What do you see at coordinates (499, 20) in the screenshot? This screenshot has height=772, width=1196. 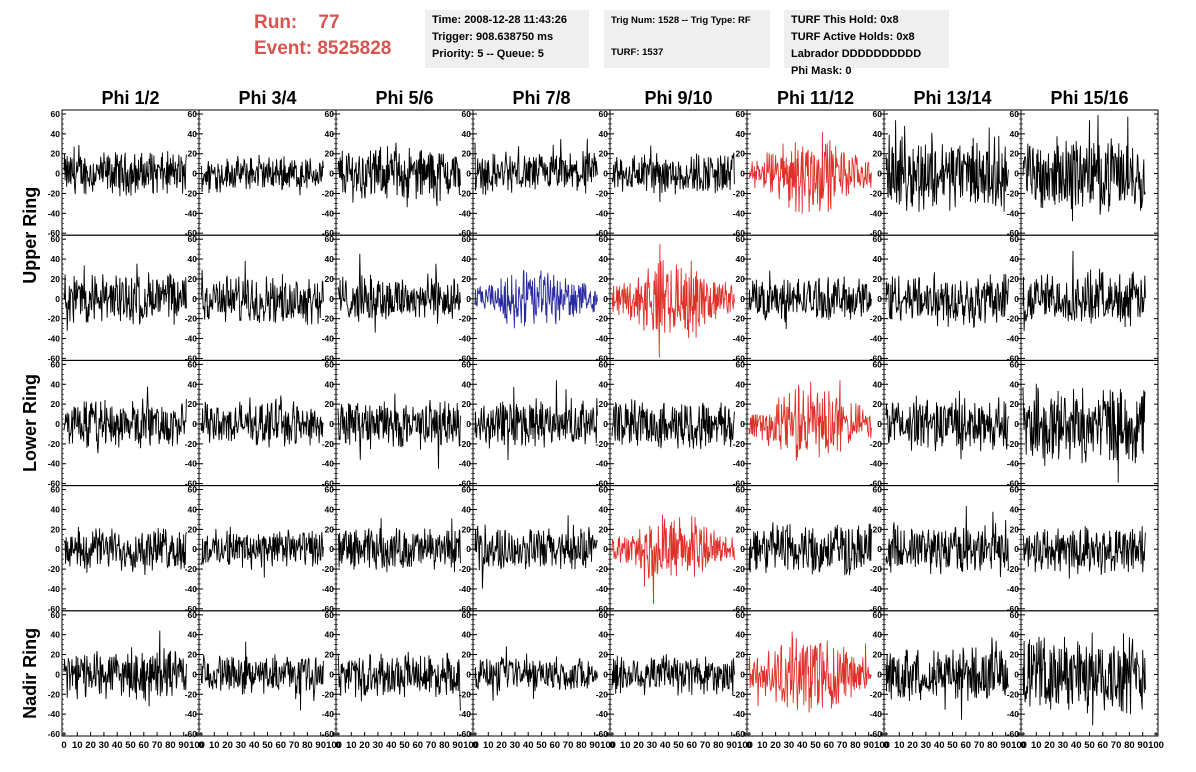 I see `time-text: Time: 2008-12-28 11:43:26` at bounding box center [499, 20].